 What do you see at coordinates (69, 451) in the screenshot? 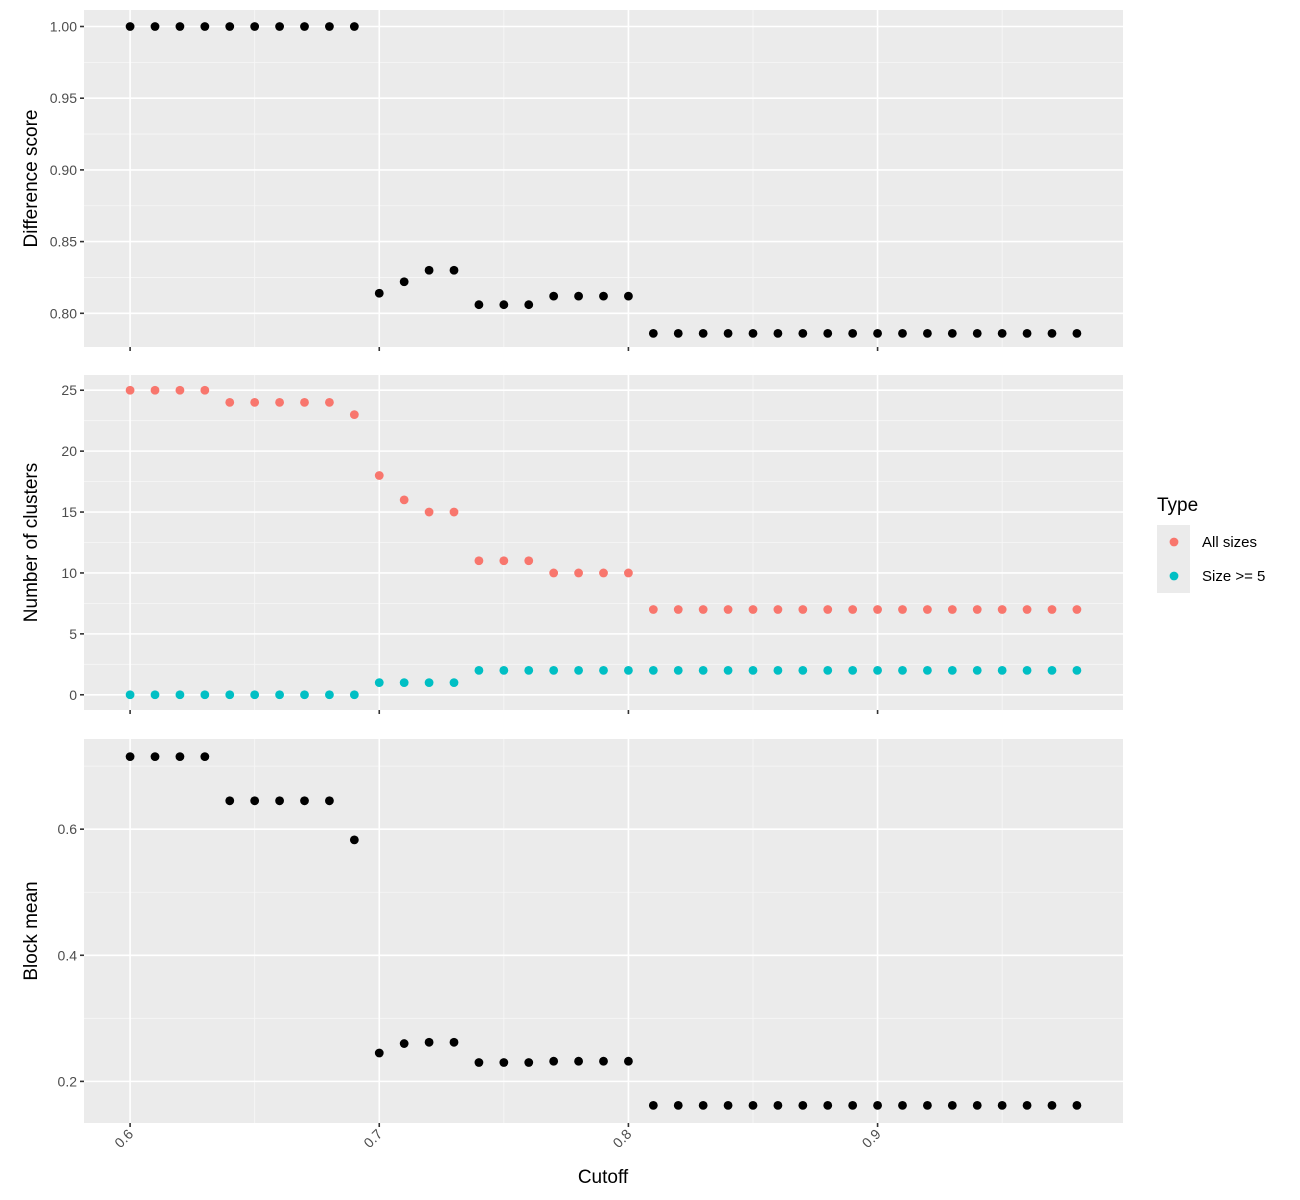
I see `y-tick-label: 20` at bounding box center [69, 451].